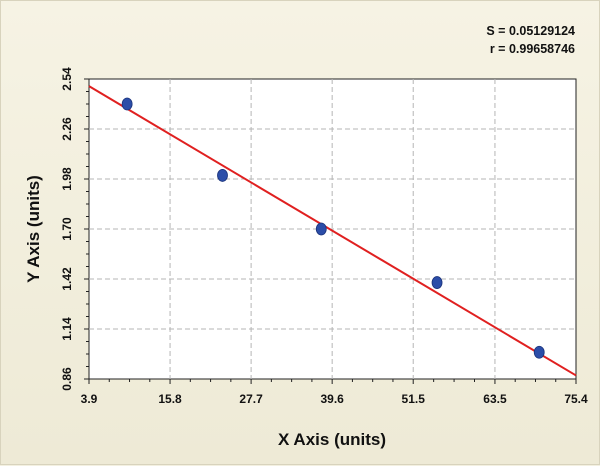 Image resolution: width=600 pixels, height=466 pixels. I want to click on x-axis-title: X Axis (units), so click(332, 439).